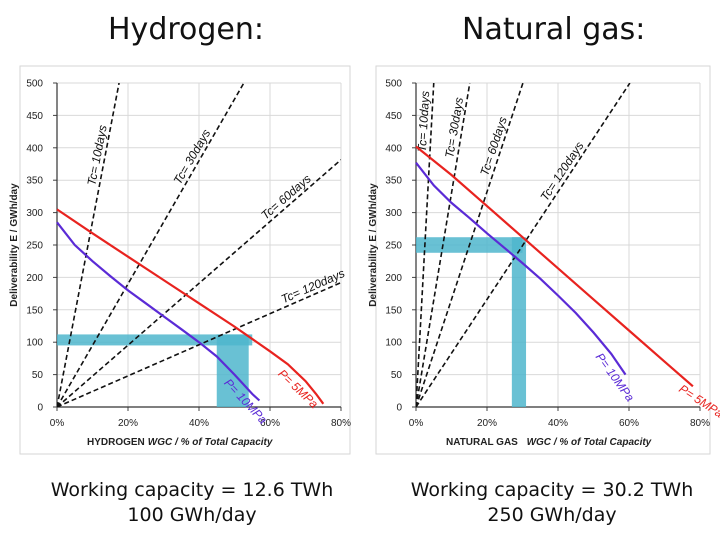 The height and width of the screenshot is (540, 720). I want to click on hydrogen-title: Hydrogen:, so click(186, 29).